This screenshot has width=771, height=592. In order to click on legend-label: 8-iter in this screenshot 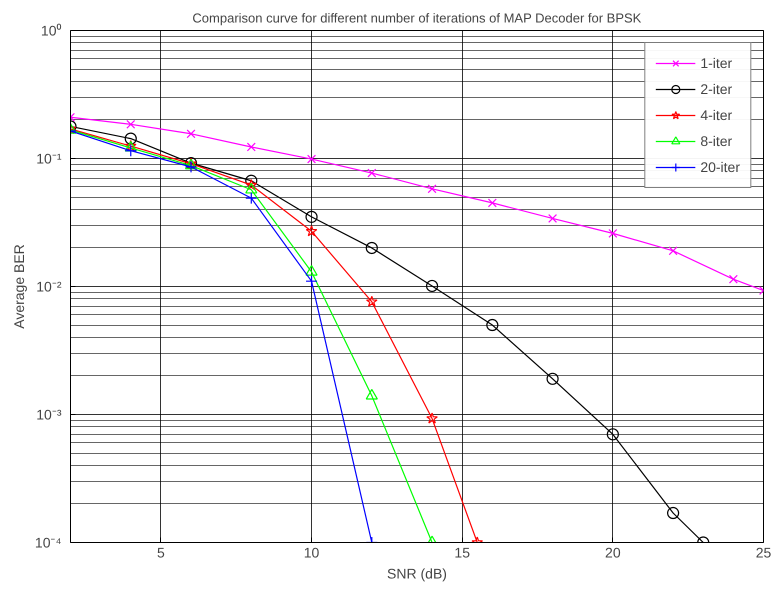, I will do `click(716, 141)`.